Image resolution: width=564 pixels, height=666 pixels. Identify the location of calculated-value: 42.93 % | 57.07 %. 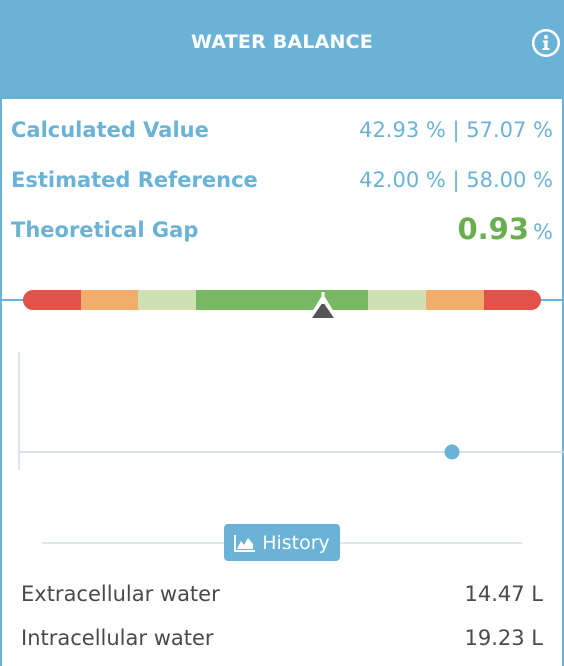
(456, 130).